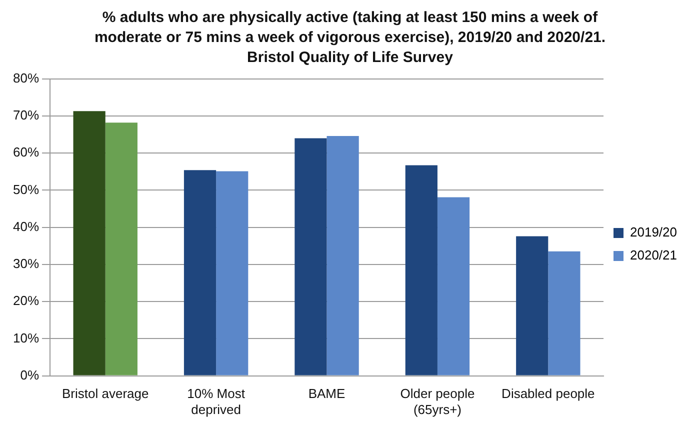 The image size is (697, 427). What do you see at coordinates (654, 255) in the screenshot?
I see `legend-label: 2020/21` at bounding box center [654, 255].